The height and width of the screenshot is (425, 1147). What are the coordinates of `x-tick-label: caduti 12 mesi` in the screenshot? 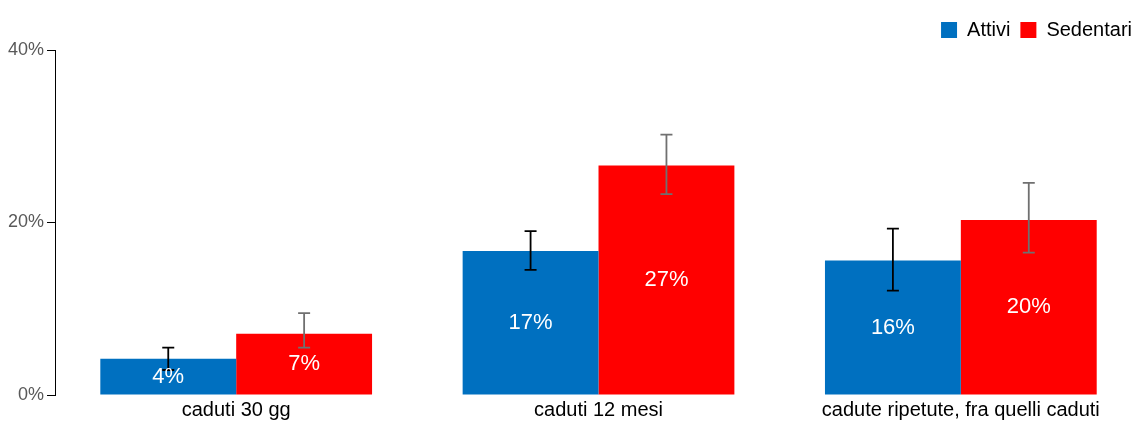 It's located at (598, 408).